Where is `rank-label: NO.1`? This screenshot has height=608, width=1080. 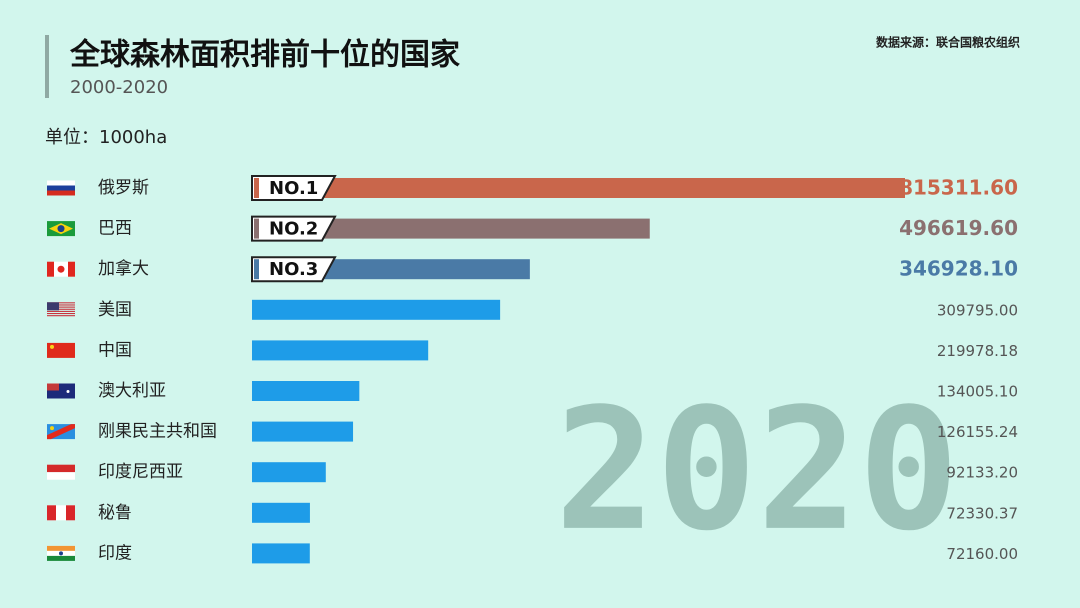
rank-label: NO.1 is located at coordinates (293, 188).